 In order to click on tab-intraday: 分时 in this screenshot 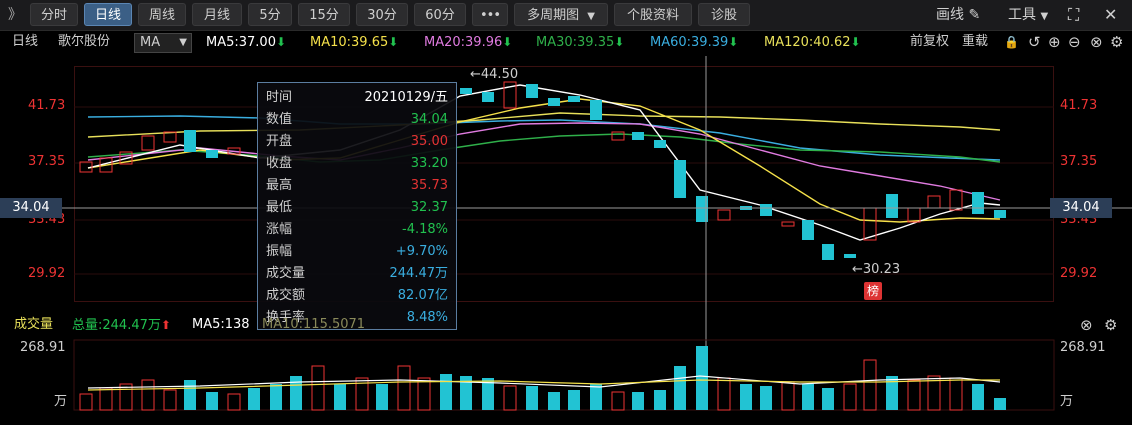, I will do `click(54, 14)`.